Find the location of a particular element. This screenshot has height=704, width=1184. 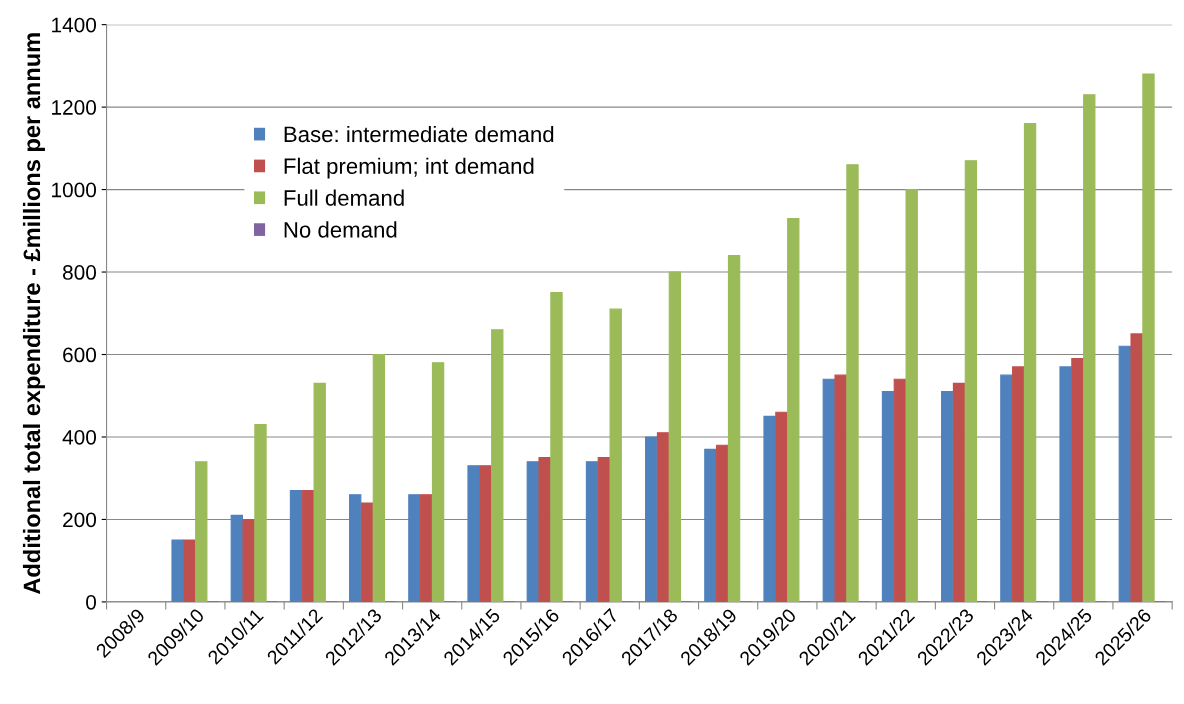

y-tick-label: 0 is located at coordinates (91, 602).